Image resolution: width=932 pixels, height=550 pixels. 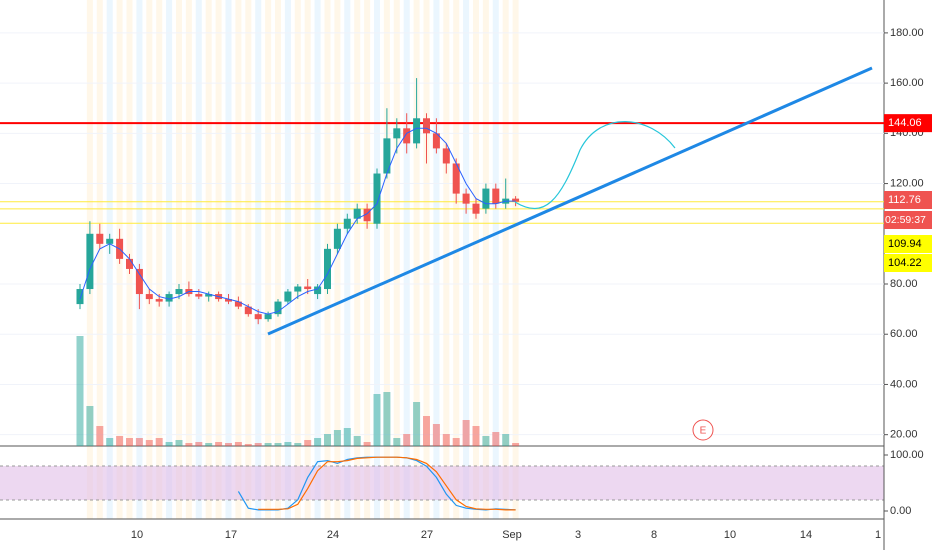 What do you see at coordinates (904, 200) in the screenshot?
I see `price-label: 112.76` at bounding box center [904, 200].